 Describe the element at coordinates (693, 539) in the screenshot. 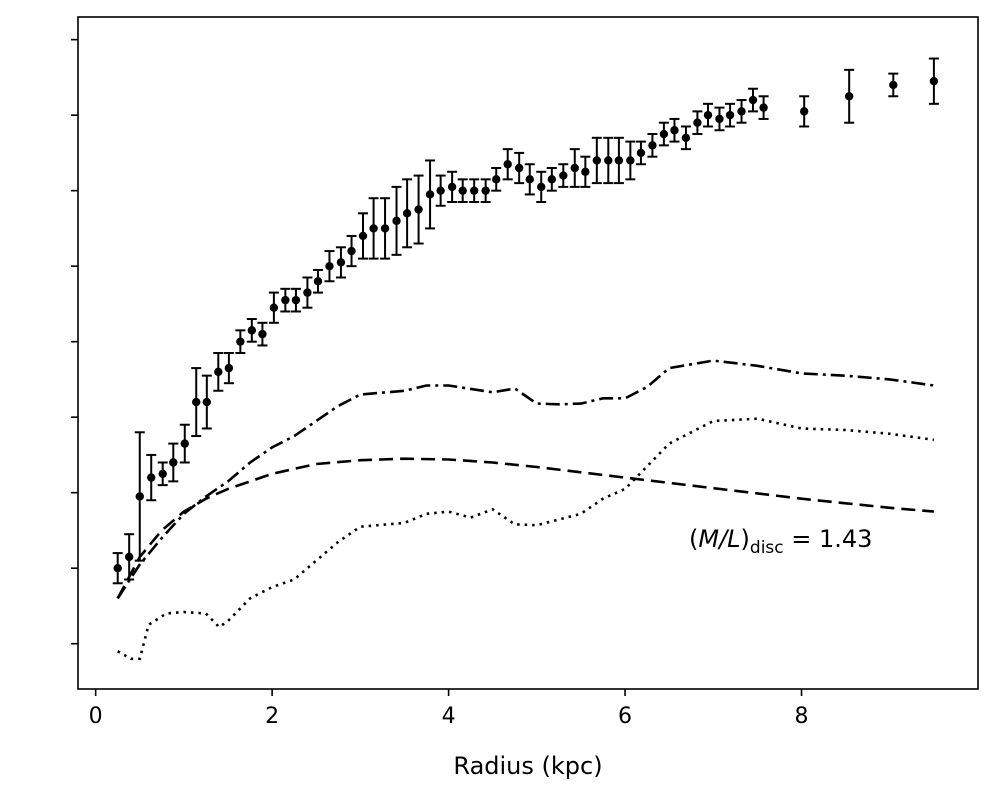

I see `annotation-prefix: (` at that location.